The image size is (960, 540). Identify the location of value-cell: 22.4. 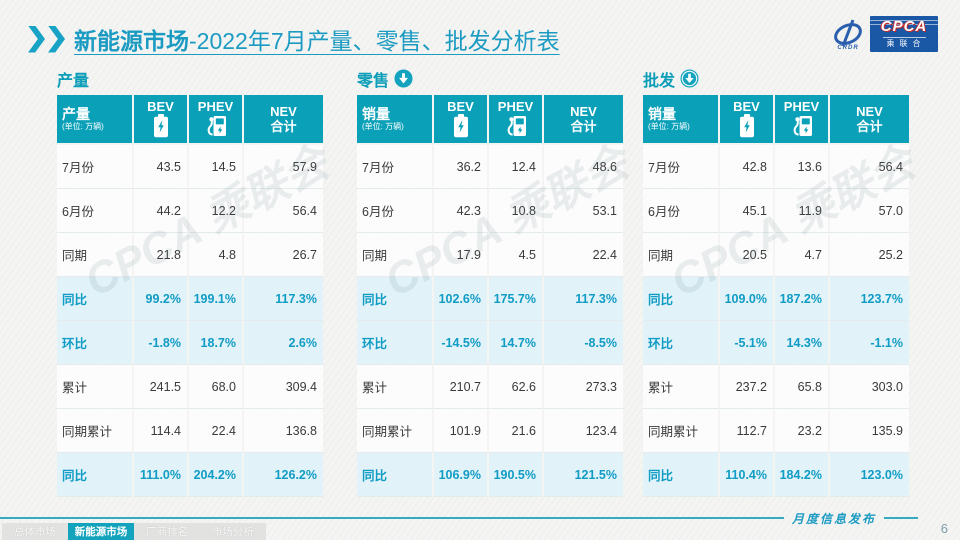
(216, 431).